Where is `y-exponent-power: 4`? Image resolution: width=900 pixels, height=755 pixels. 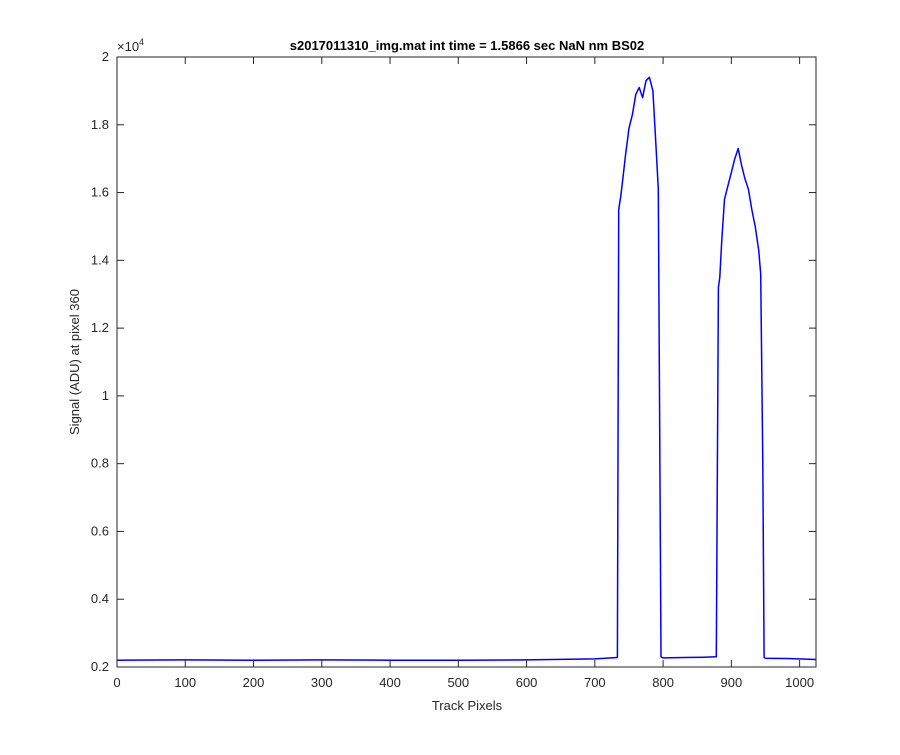 y-exponent-power: 4 is located at coordinates (141, 42).